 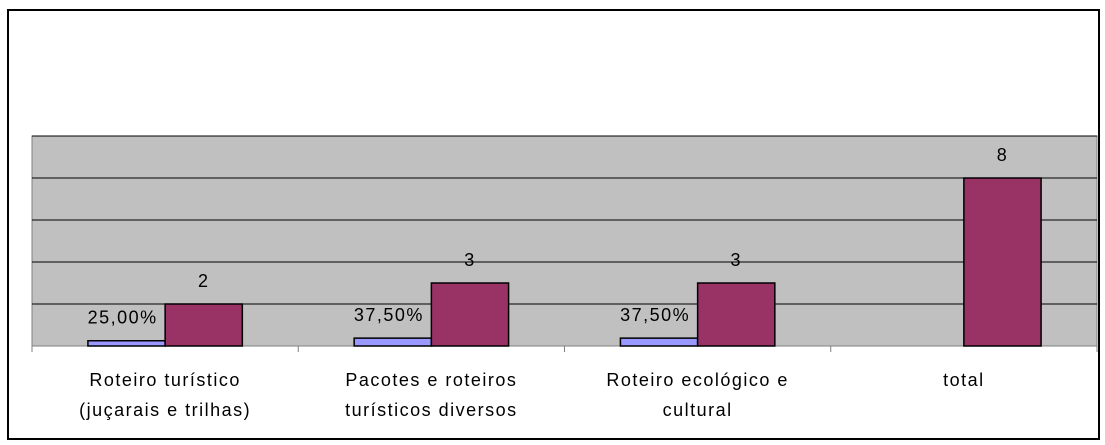 What do you see at coordinates (123, 318) in the screenshot?
I see `data-label: 25,00%` at bounding box center [123, 318].